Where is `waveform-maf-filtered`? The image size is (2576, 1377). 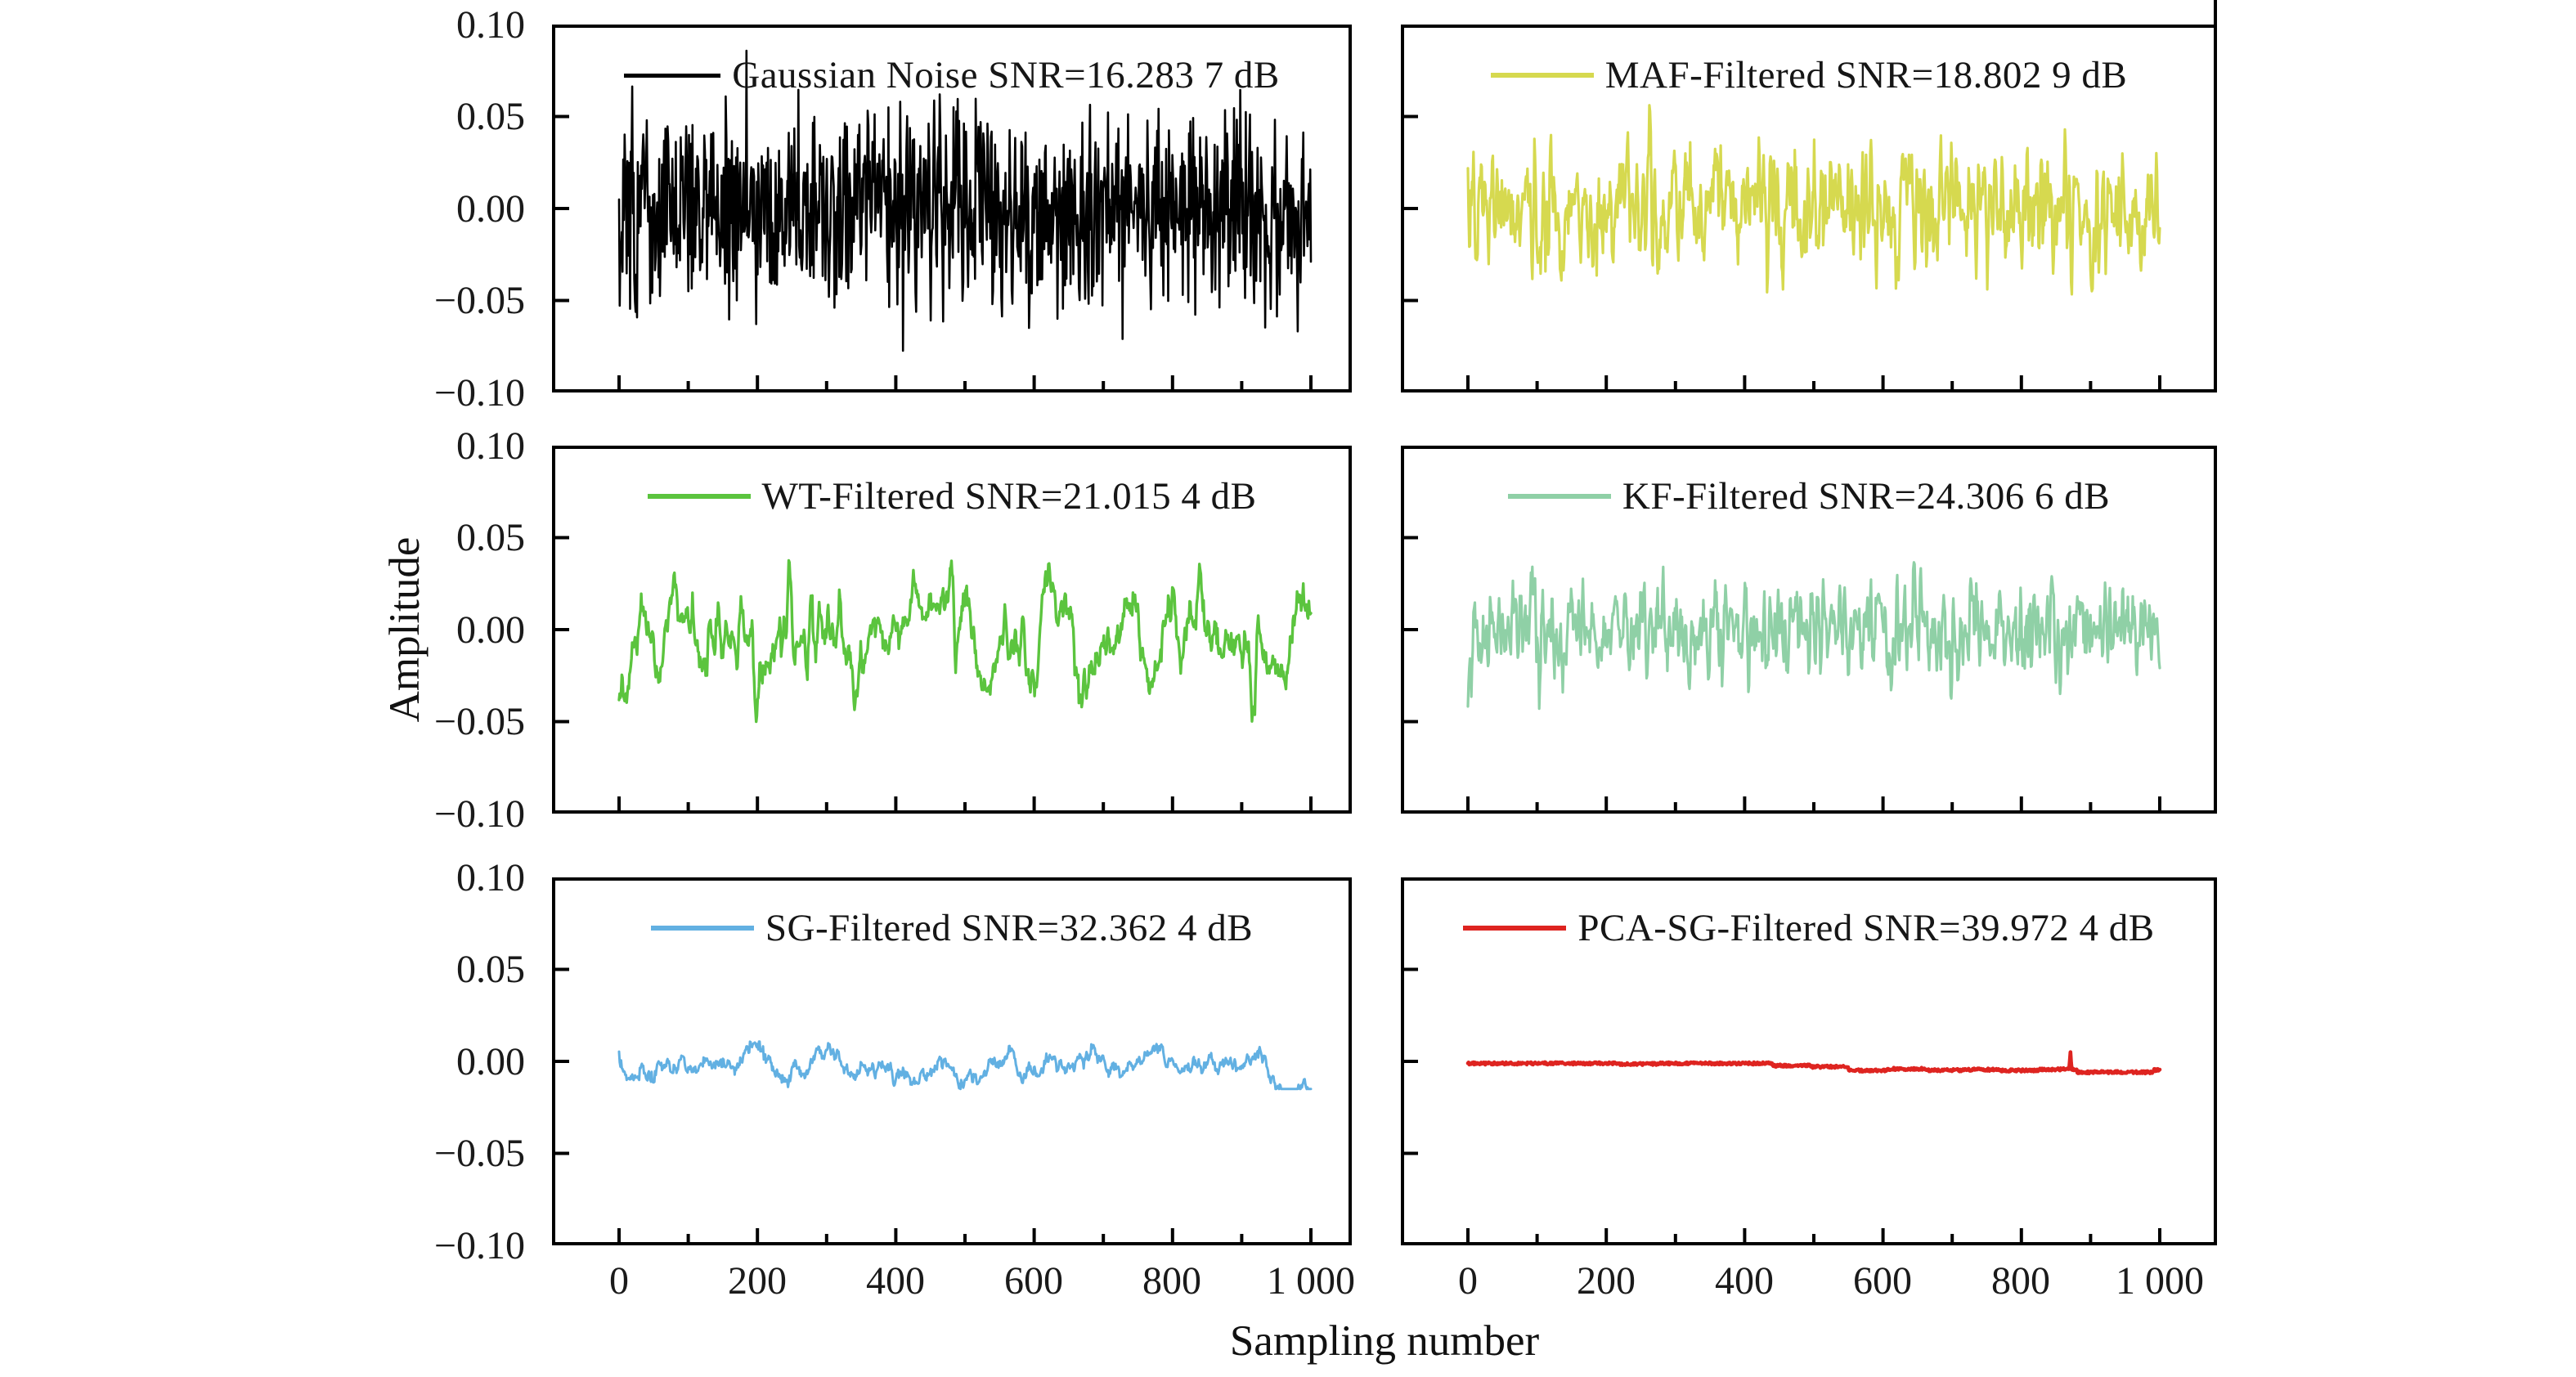 waveform-maf-filtered is located at coordinates (1809, 208).